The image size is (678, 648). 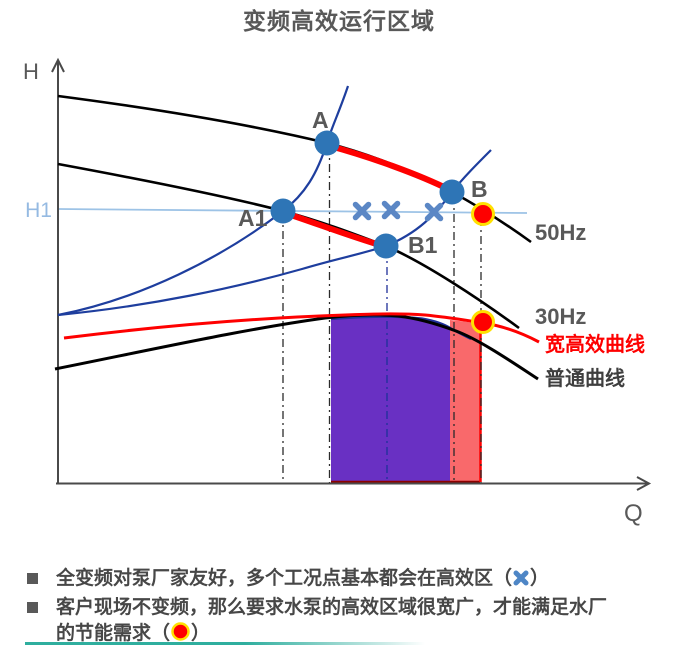 What do you see at coordinates (479, 189) in the screenshot?
I see `point-b-label: B` at bounding box center [479, 189].